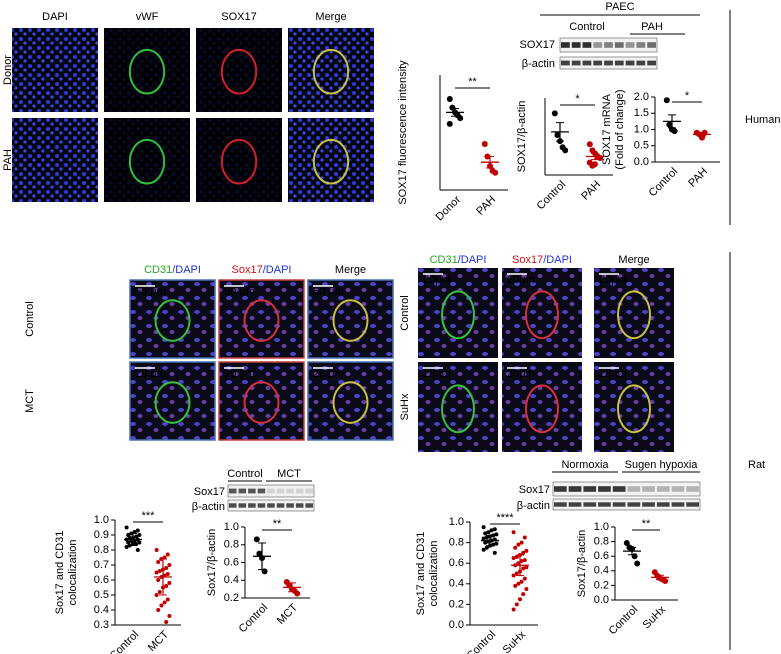 The height and width of the screenshot is (654, 781). Describe the element at coordinates (101, 610) in the screenshot. I see `y-tick-label: 0.4` at that location.